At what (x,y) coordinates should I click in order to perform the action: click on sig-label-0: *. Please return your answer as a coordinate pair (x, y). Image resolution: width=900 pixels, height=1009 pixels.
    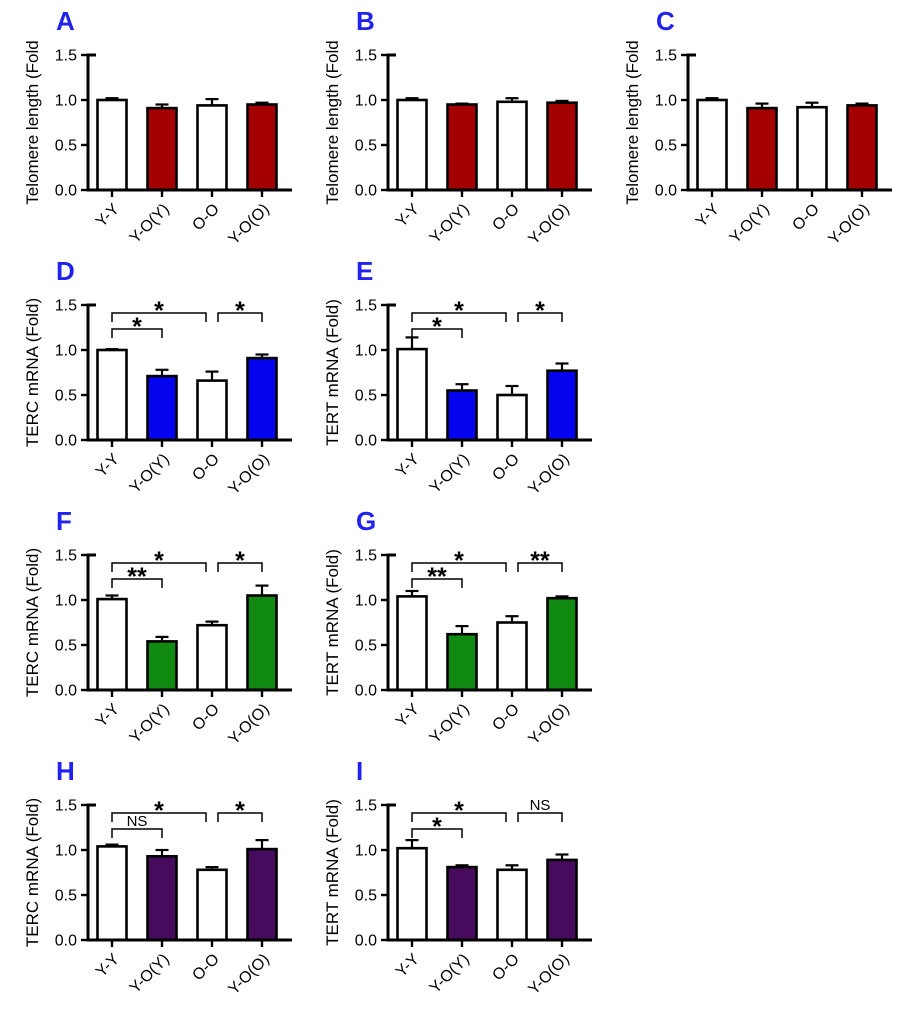
    Looking at the image, I should click on (437, 827).